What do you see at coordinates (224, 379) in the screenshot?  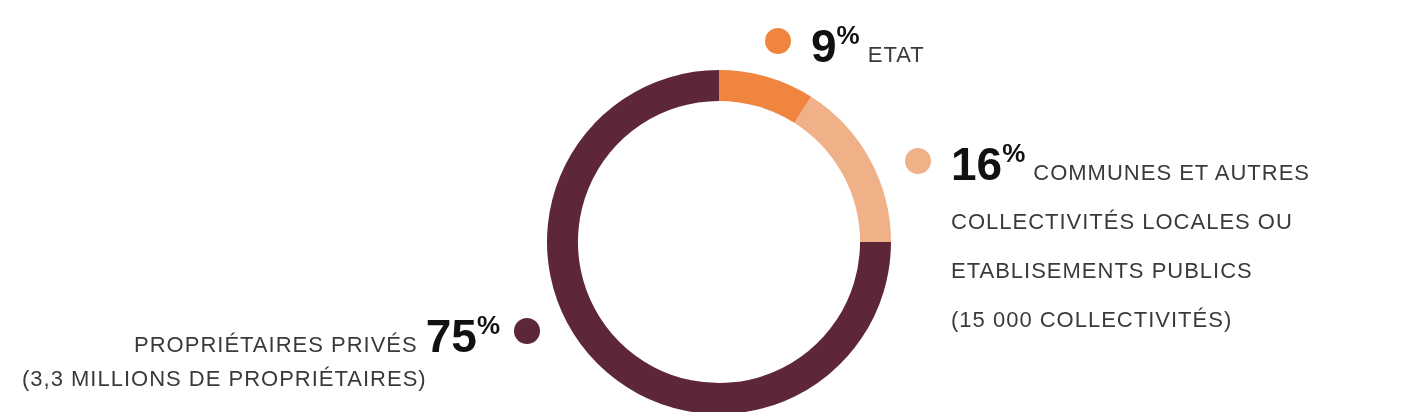 I see `text: (3,3 MILLIONS DE PROPRIÉTAIRES)` at bounding box center [224, 379].